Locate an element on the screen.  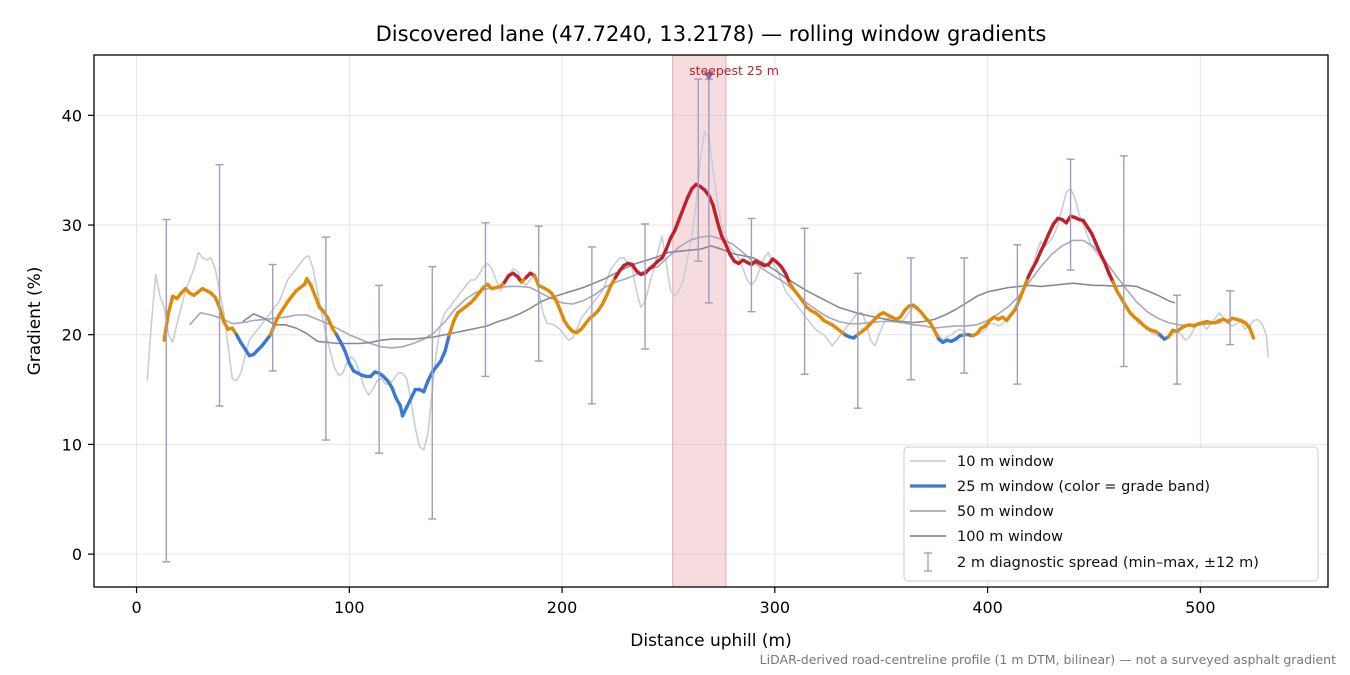
x-tick-label: 300 is located at coordinates (775, 607).